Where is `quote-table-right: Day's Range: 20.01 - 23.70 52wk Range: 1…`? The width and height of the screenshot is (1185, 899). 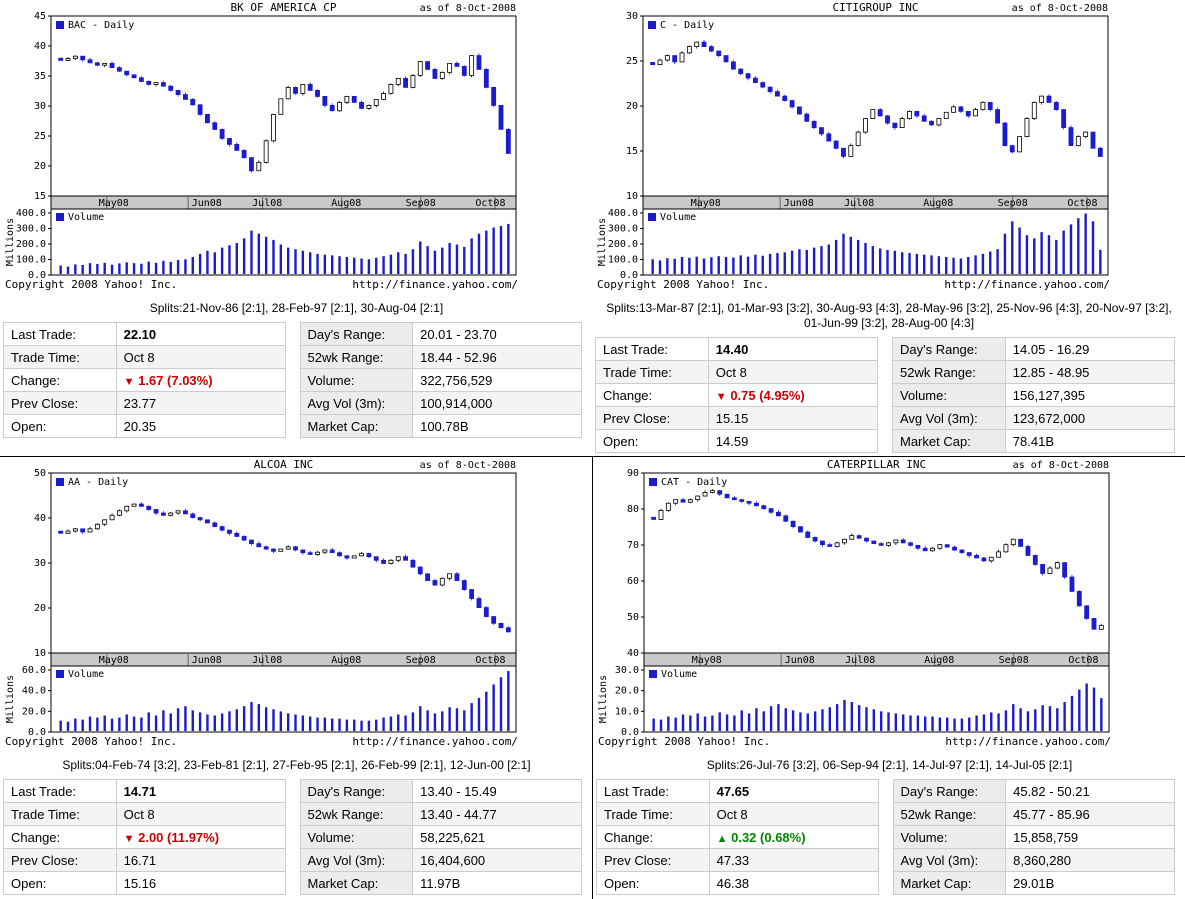
quote-table-right: Day's Range: 20.01 - 23.70 52wk Range: 1… is located at coordinates (440, 380).